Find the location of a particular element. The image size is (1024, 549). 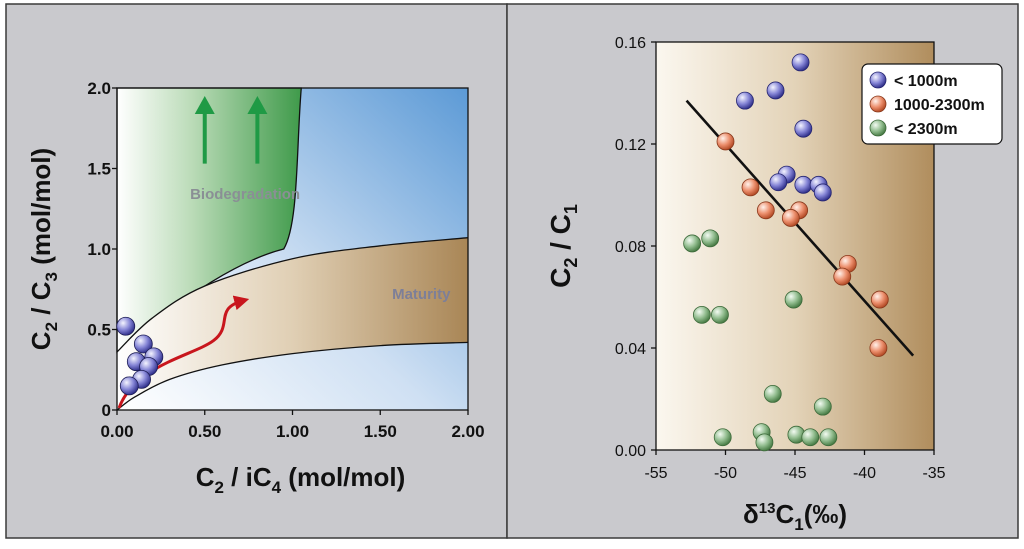

y-tick-label: 0.12 is located at coordinates (630, 145).